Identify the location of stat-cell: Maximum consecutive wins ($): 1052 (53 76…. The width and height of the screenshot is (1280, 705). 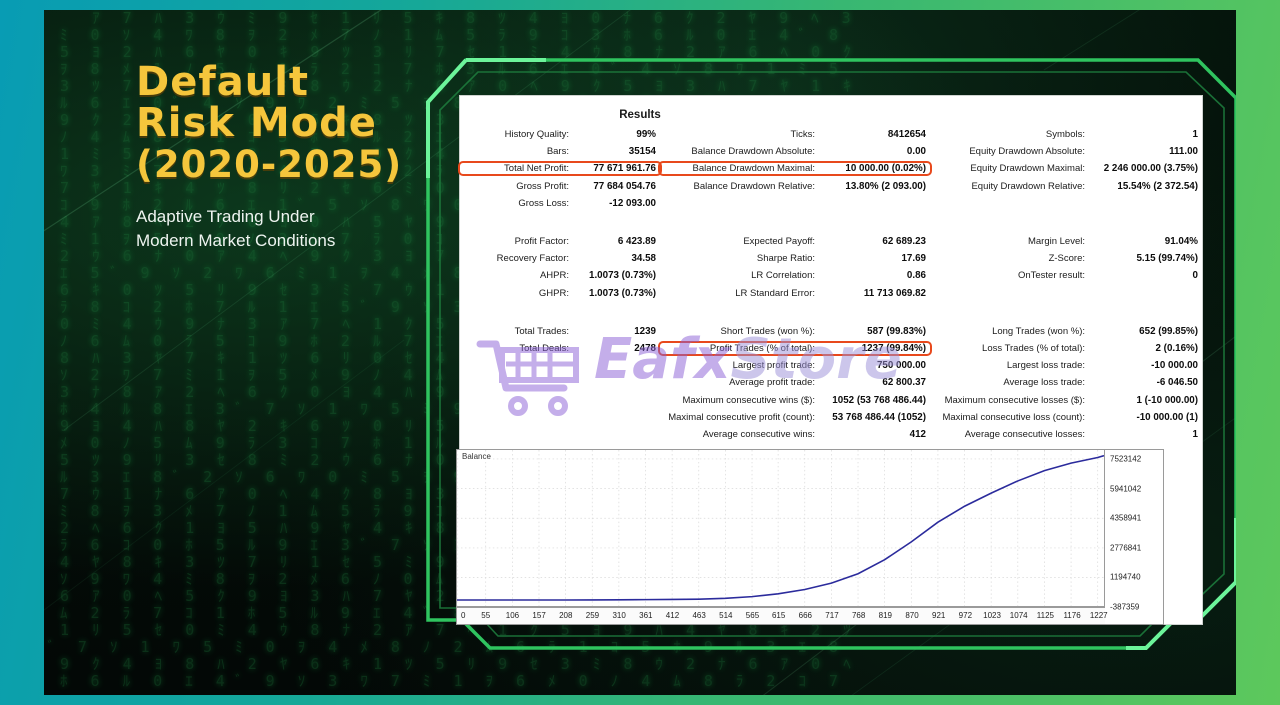
(795, 400).